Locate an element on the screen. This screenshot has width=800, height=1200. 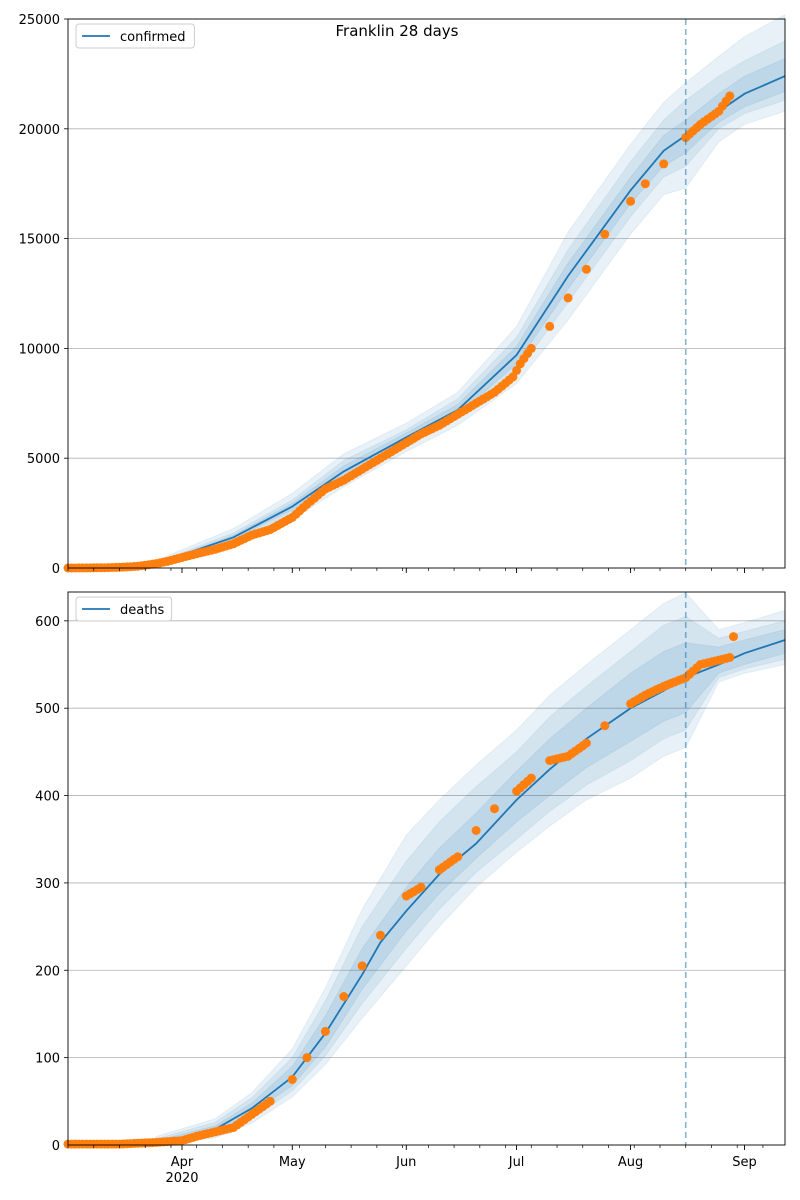
figure-title: Franklin 28 days is located at coordinates (397, 31).